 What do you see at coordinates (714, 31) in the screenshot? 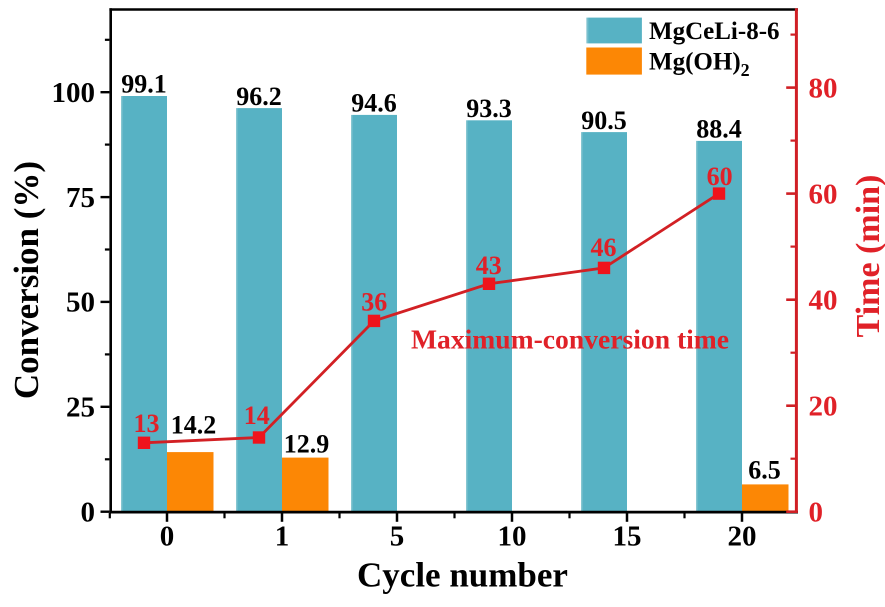
I see `svg-text: MgCeLi-8-6` at bounding box center [714, 31].